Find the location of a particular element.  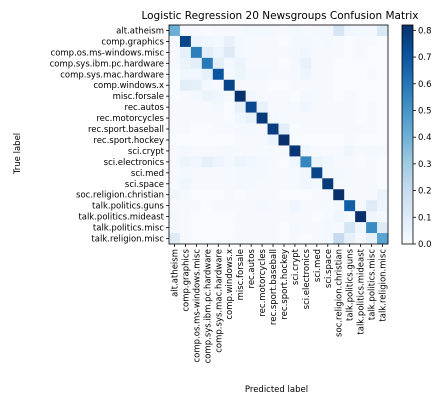

x-tick-label: comp.os.ms-windows.misc is located at coordinates (197, 306).